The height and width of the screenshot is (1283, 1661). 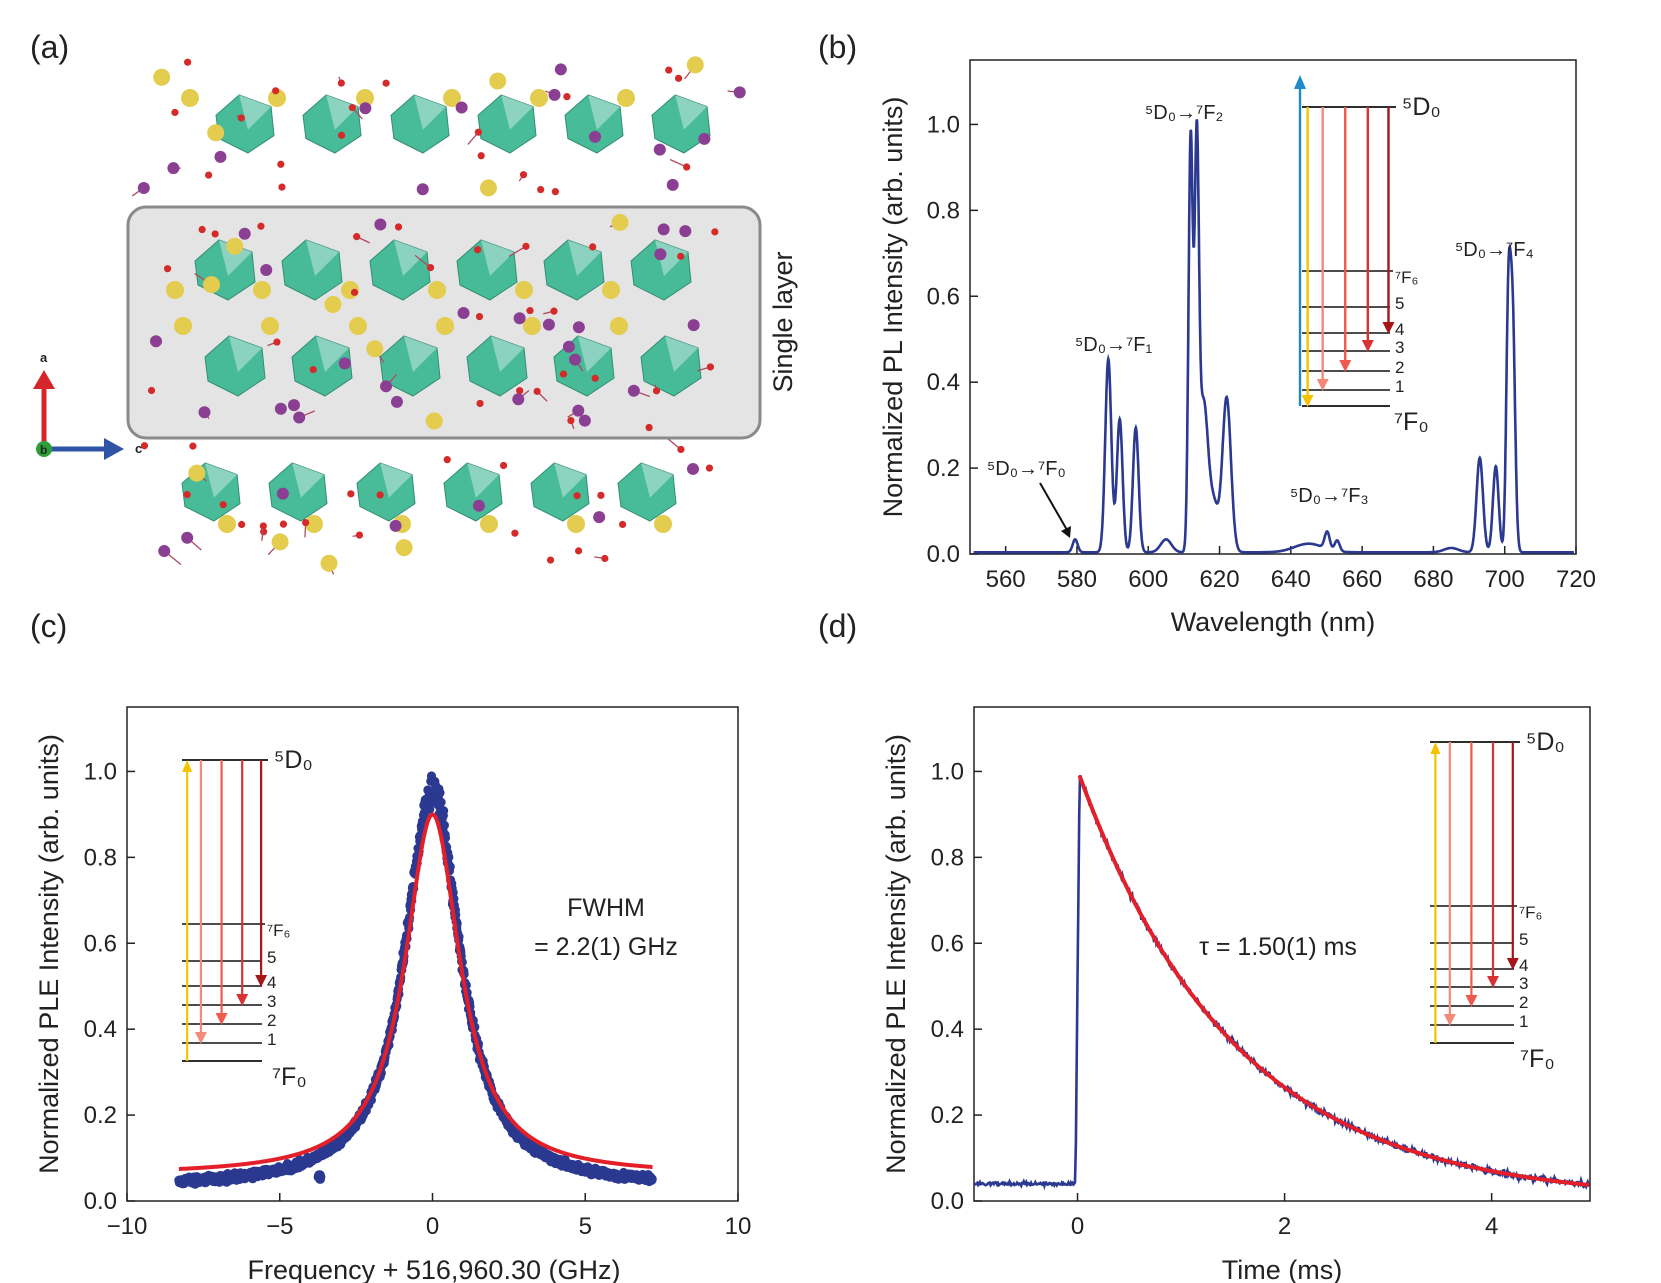 What do you see at coordinates (1399, 386) in the screenshot?
I see `level-label: 1` at bounding box center [1399, 386].